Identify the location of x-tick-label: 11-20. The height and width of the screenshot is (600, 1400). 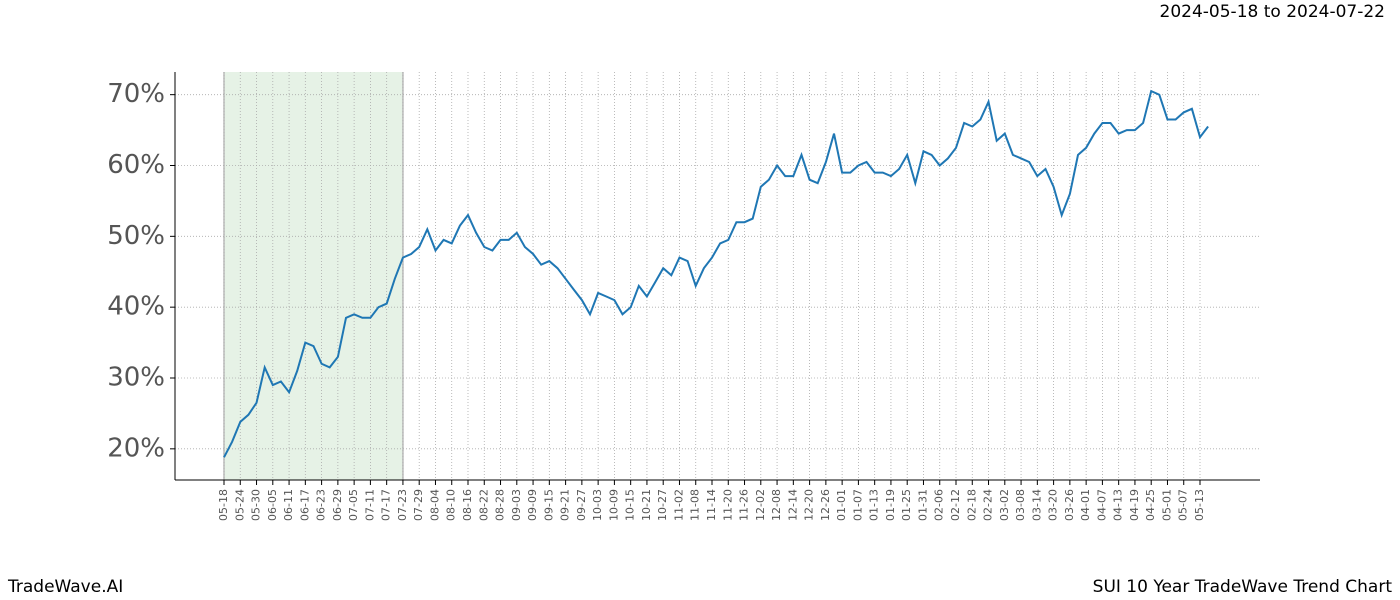
(727, 505).